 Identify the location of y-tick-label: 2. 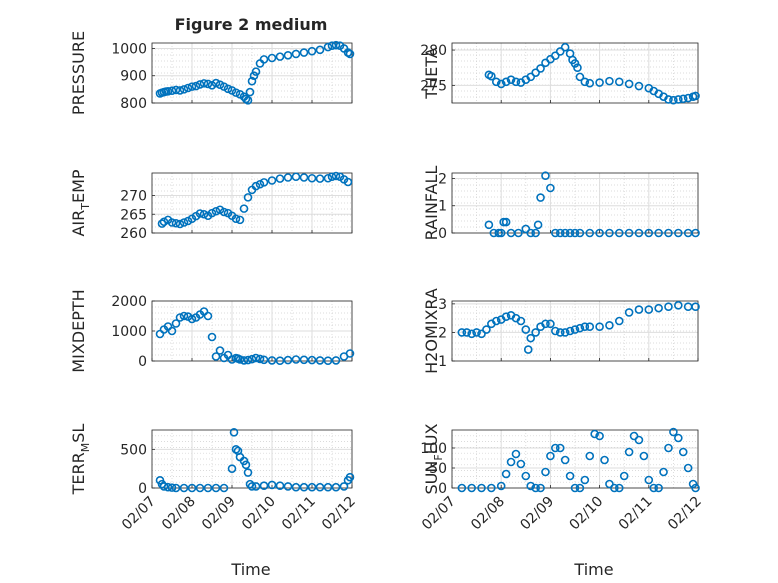
(442, 333).